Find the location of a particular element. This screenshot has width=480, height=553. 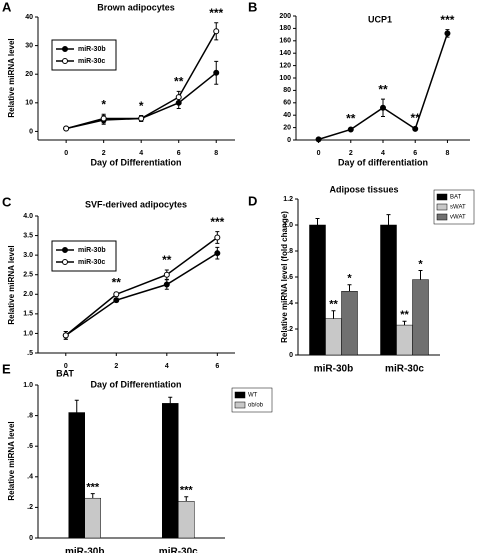

legend-label: sWAT is located at coordinates (458, 208).